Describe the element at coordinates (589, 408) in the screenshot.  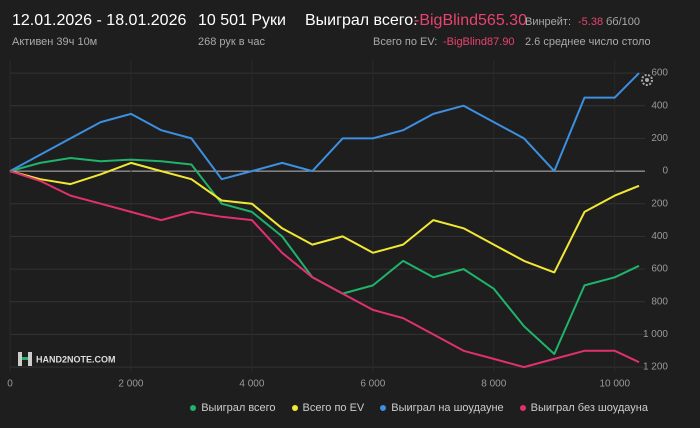
I see `legend-label: Выиграл без шоудауна` at that location.